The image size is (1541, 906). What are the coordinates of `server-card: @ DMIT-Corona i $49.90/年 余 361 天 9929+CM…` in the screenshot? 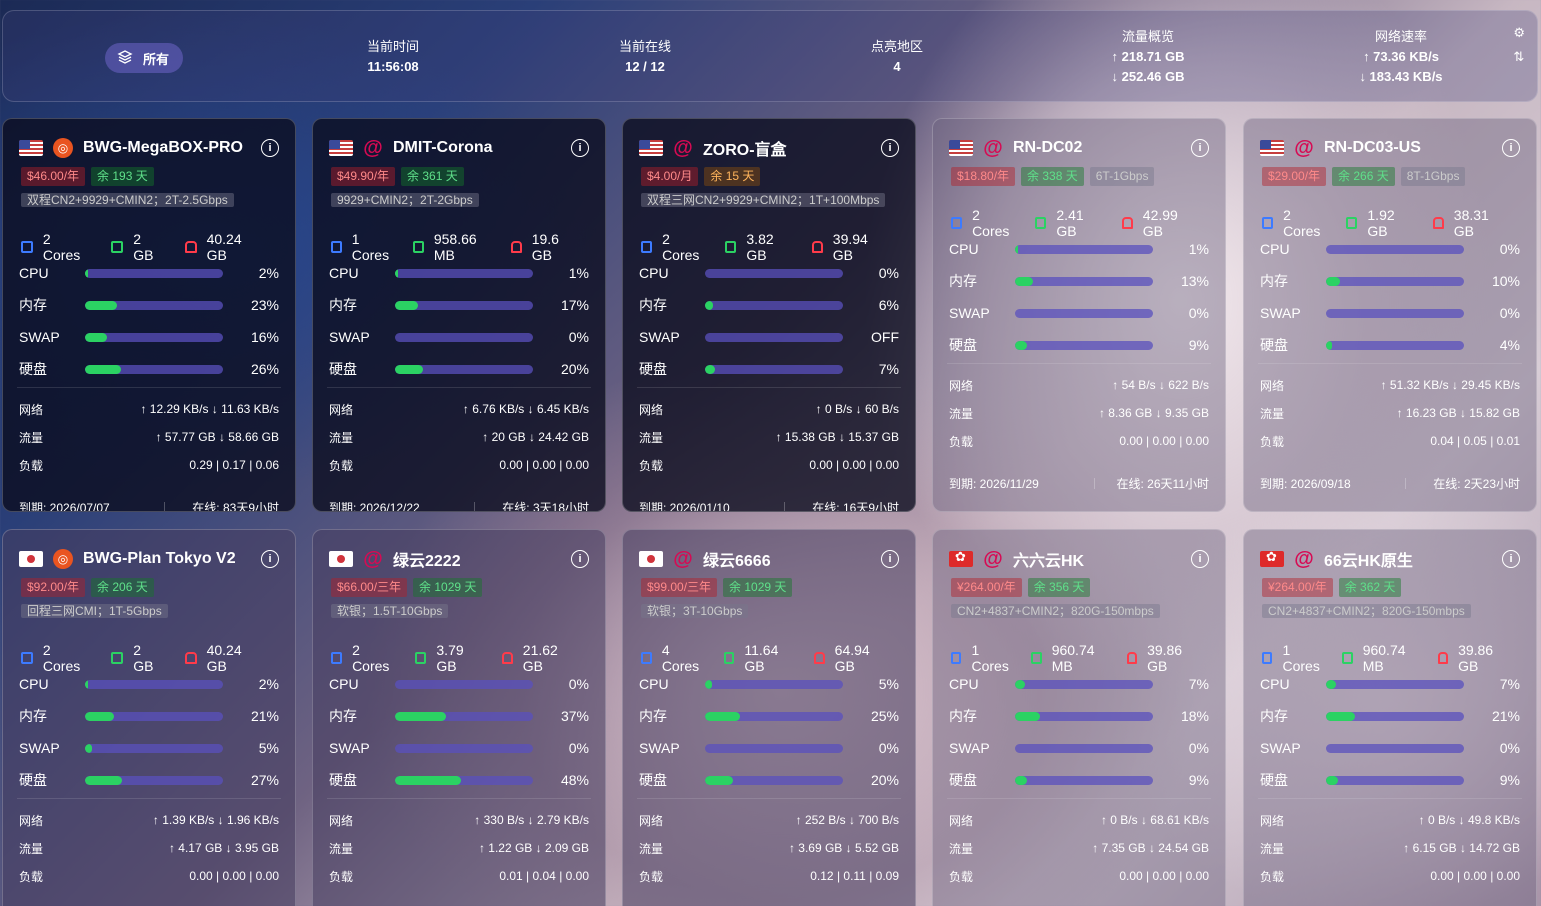 It's located at (459, 315).